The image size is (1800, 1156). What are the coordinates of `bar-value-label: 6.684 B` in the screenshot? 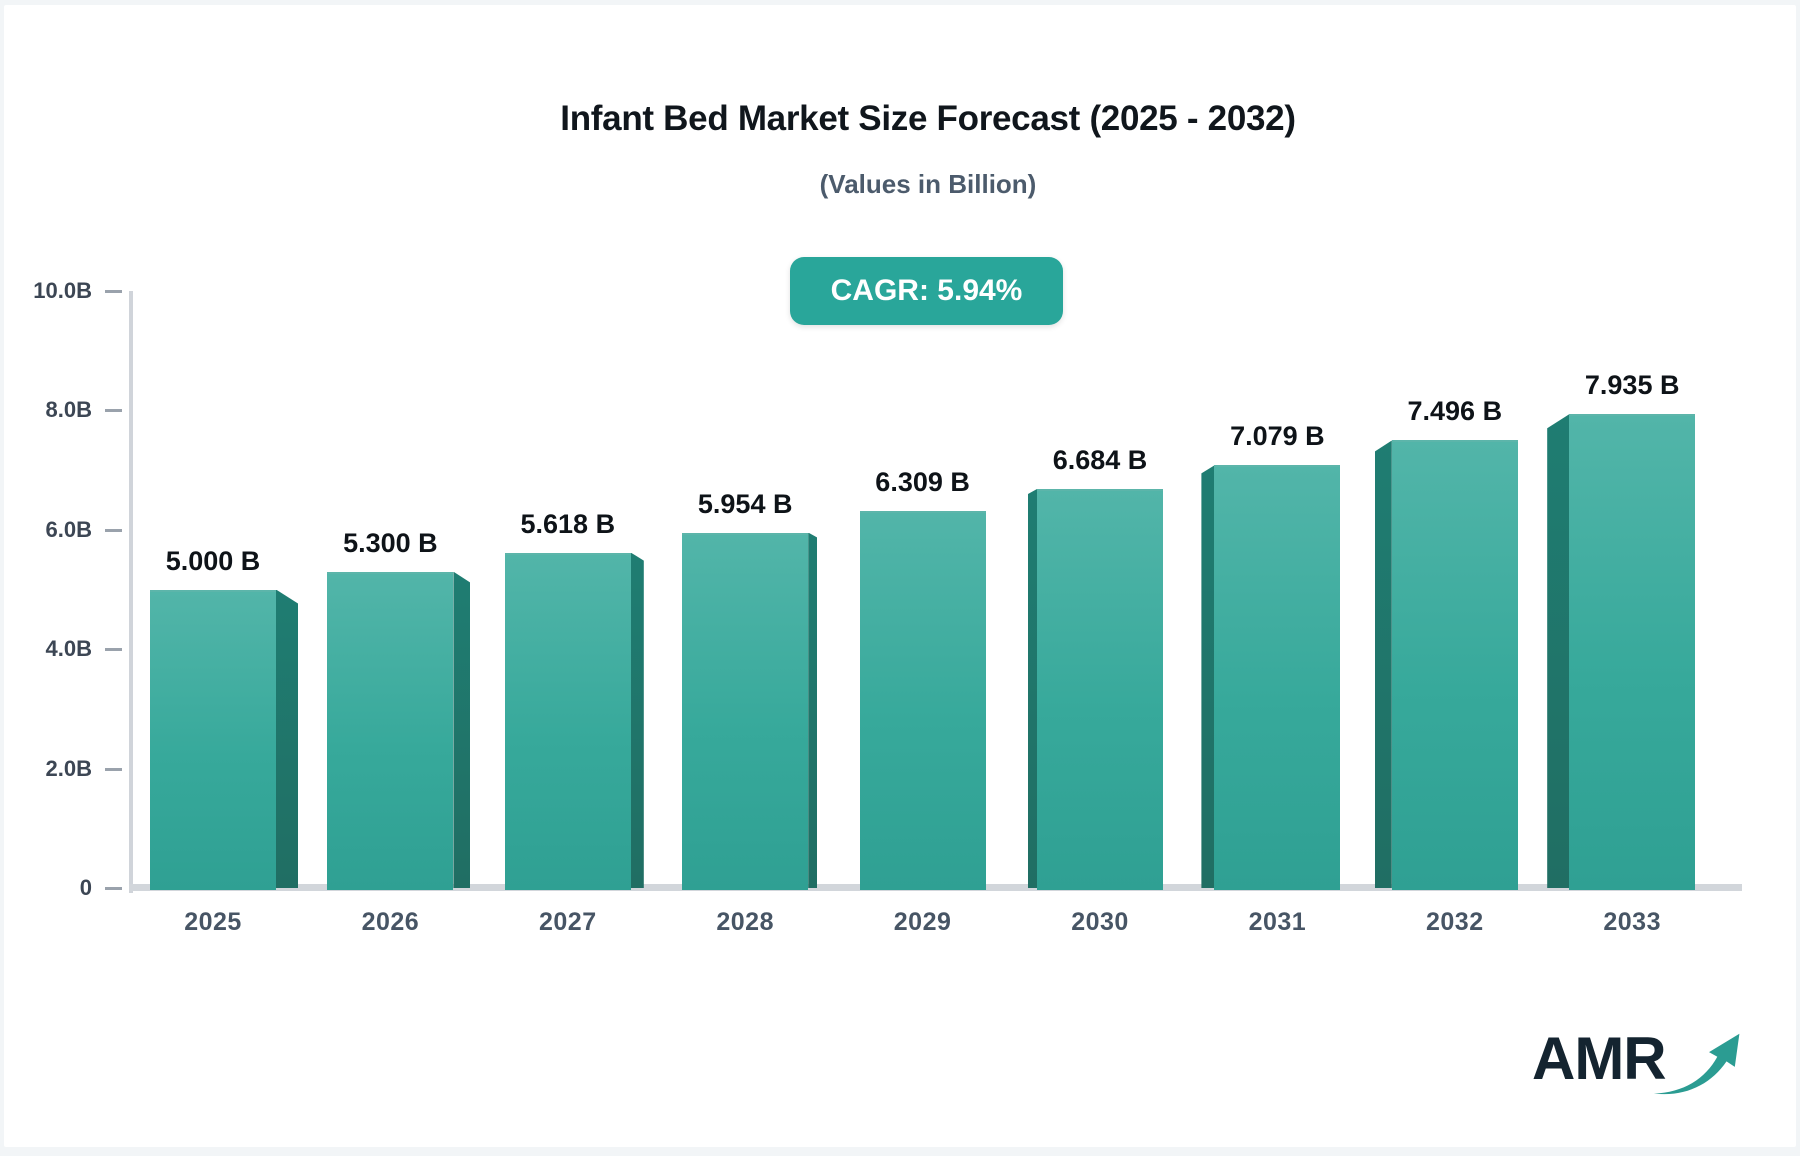 It's located at (1100, 459).